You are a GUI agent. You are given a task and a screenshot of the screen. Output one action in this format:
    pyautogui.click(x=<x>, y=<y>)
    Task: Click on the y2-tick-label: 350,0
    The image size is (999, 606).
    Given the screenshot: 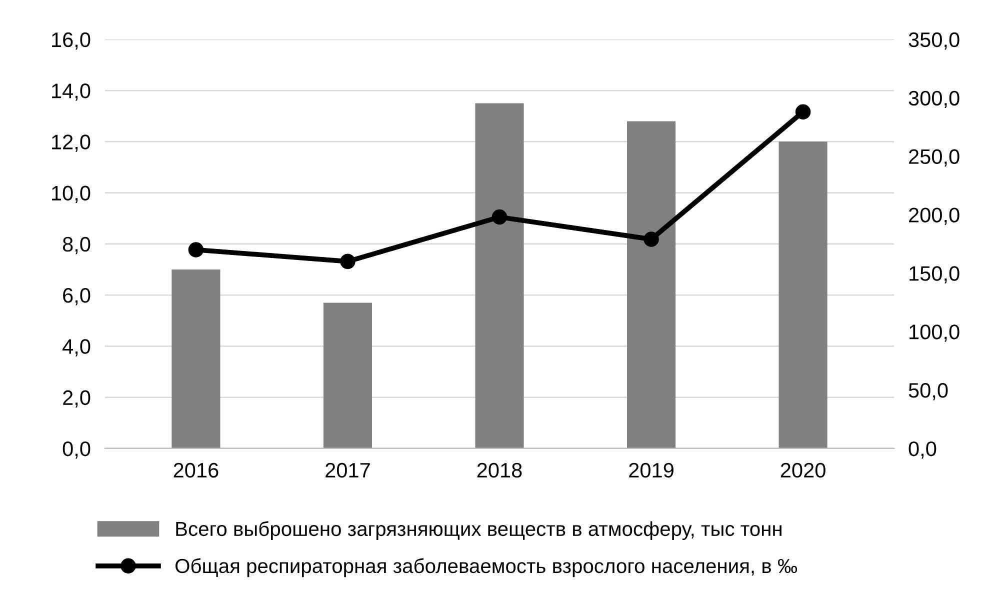 What is the action you would take?
    pyautogui.click(x=934, y=41)
    